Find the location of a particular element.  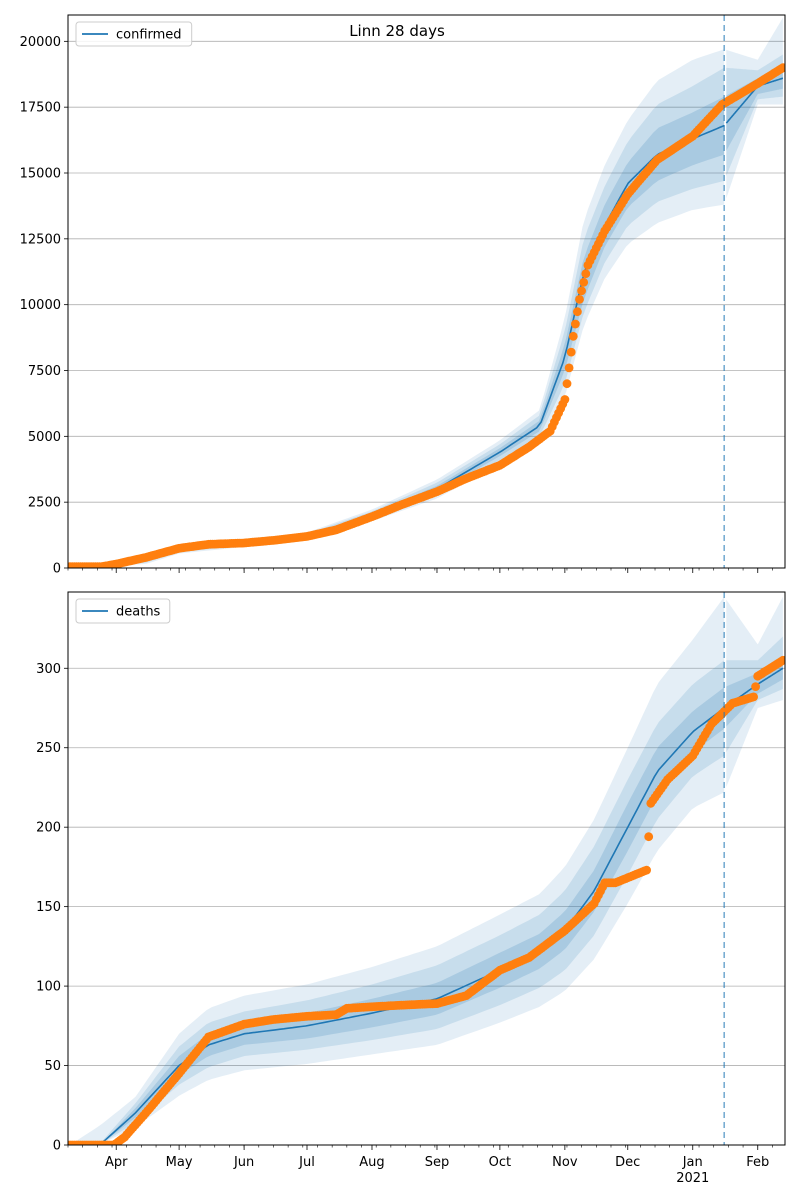

y-tick-label: 2500 is located at coordinates (44, 503).